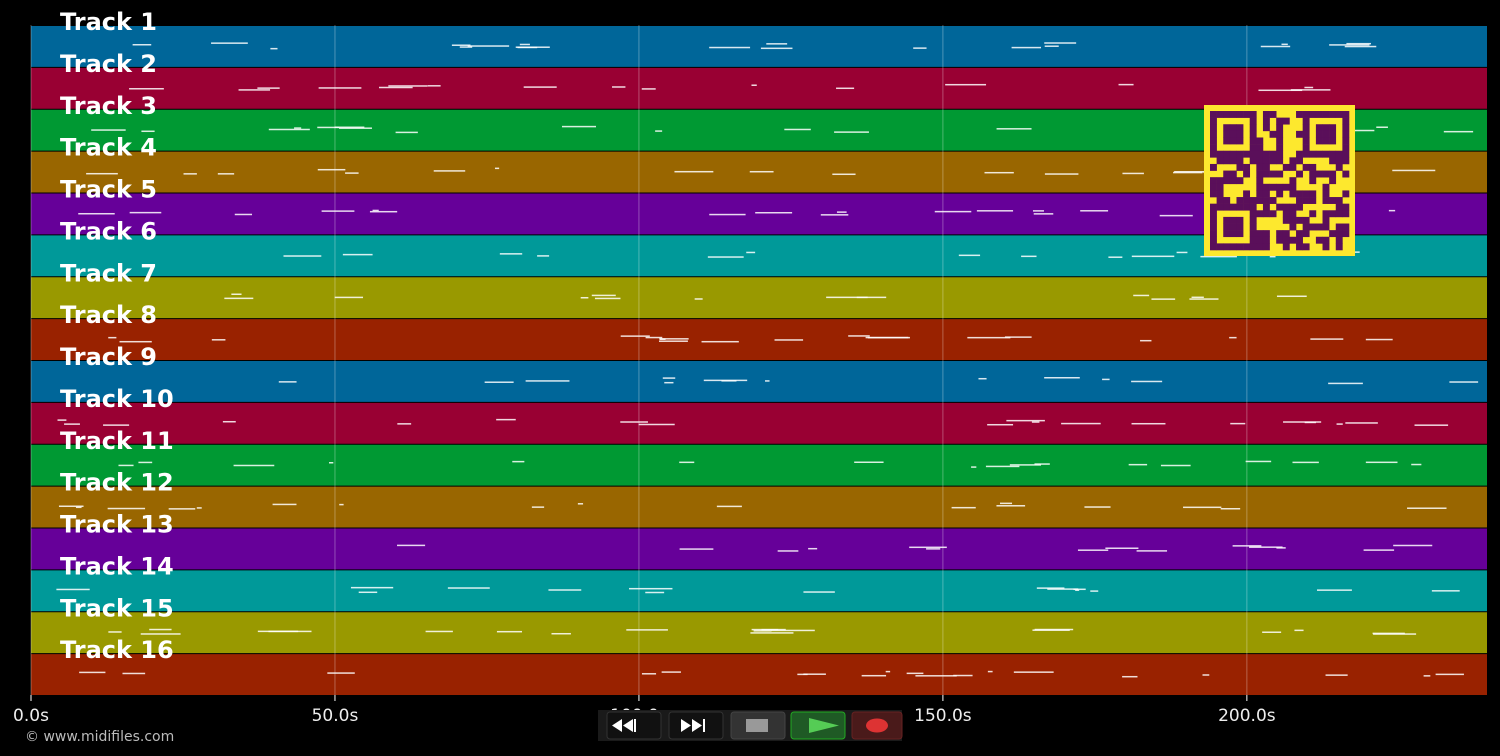  I want to click on track-lane, so click(759, 339).